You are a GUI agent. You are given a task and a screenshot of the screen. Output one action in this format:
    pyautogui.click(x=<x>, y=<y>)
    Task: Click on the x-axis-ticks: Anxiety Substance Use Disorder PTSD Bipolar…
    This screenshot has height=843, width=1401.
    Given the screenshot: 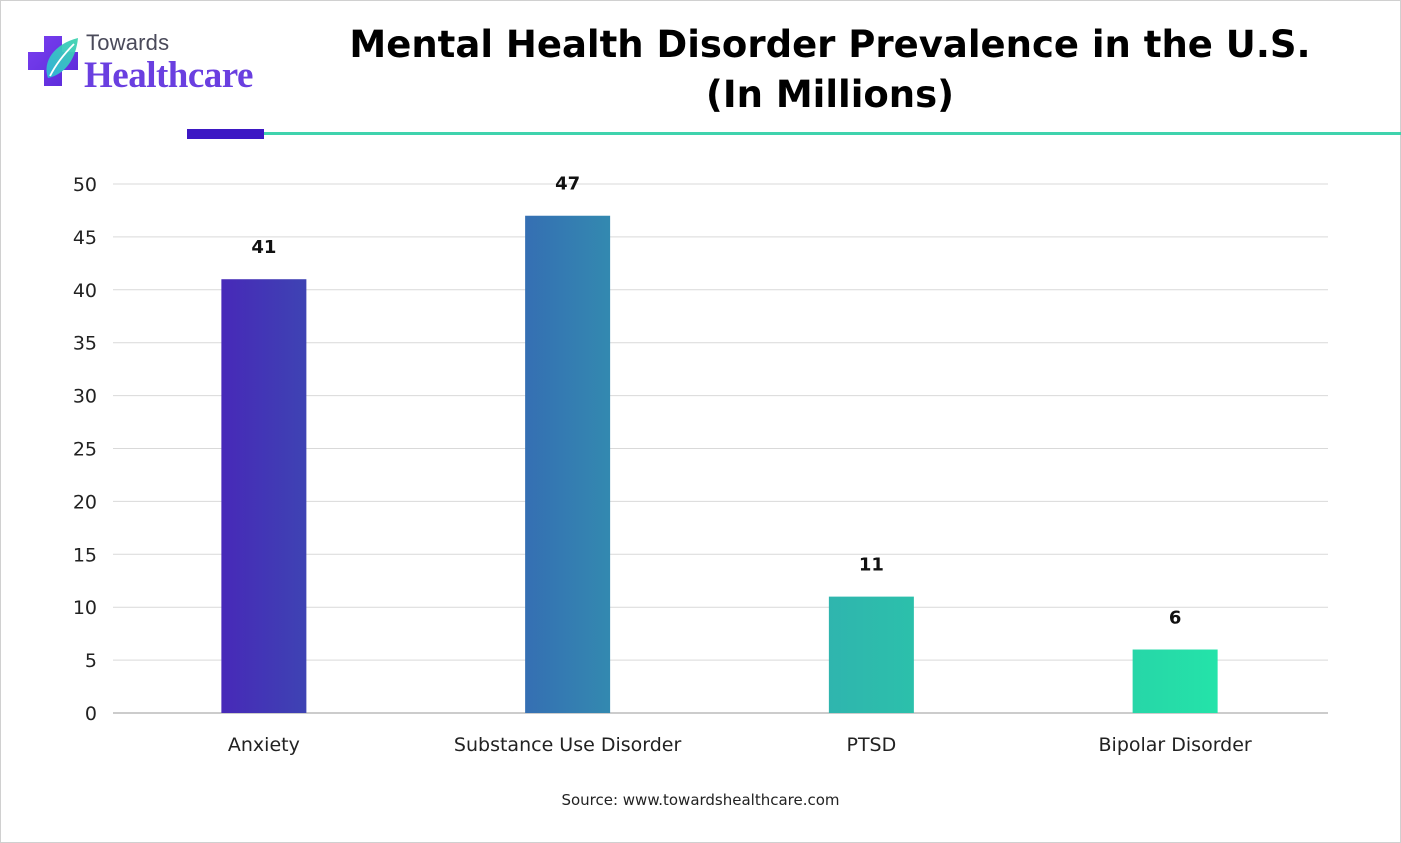 What is the action you would take?
    pyautogui.click(x=740, y=745)
    